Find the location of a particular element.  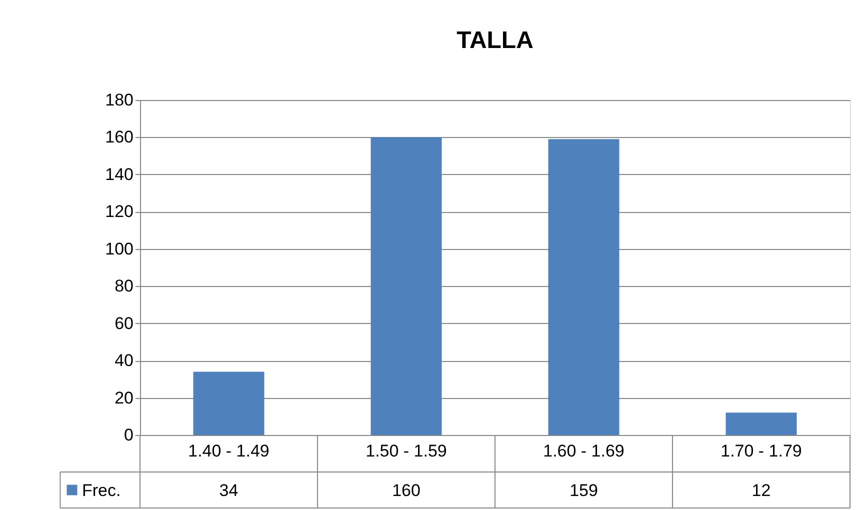

y-tick-label: 140 is located at coordinates (119, 174).